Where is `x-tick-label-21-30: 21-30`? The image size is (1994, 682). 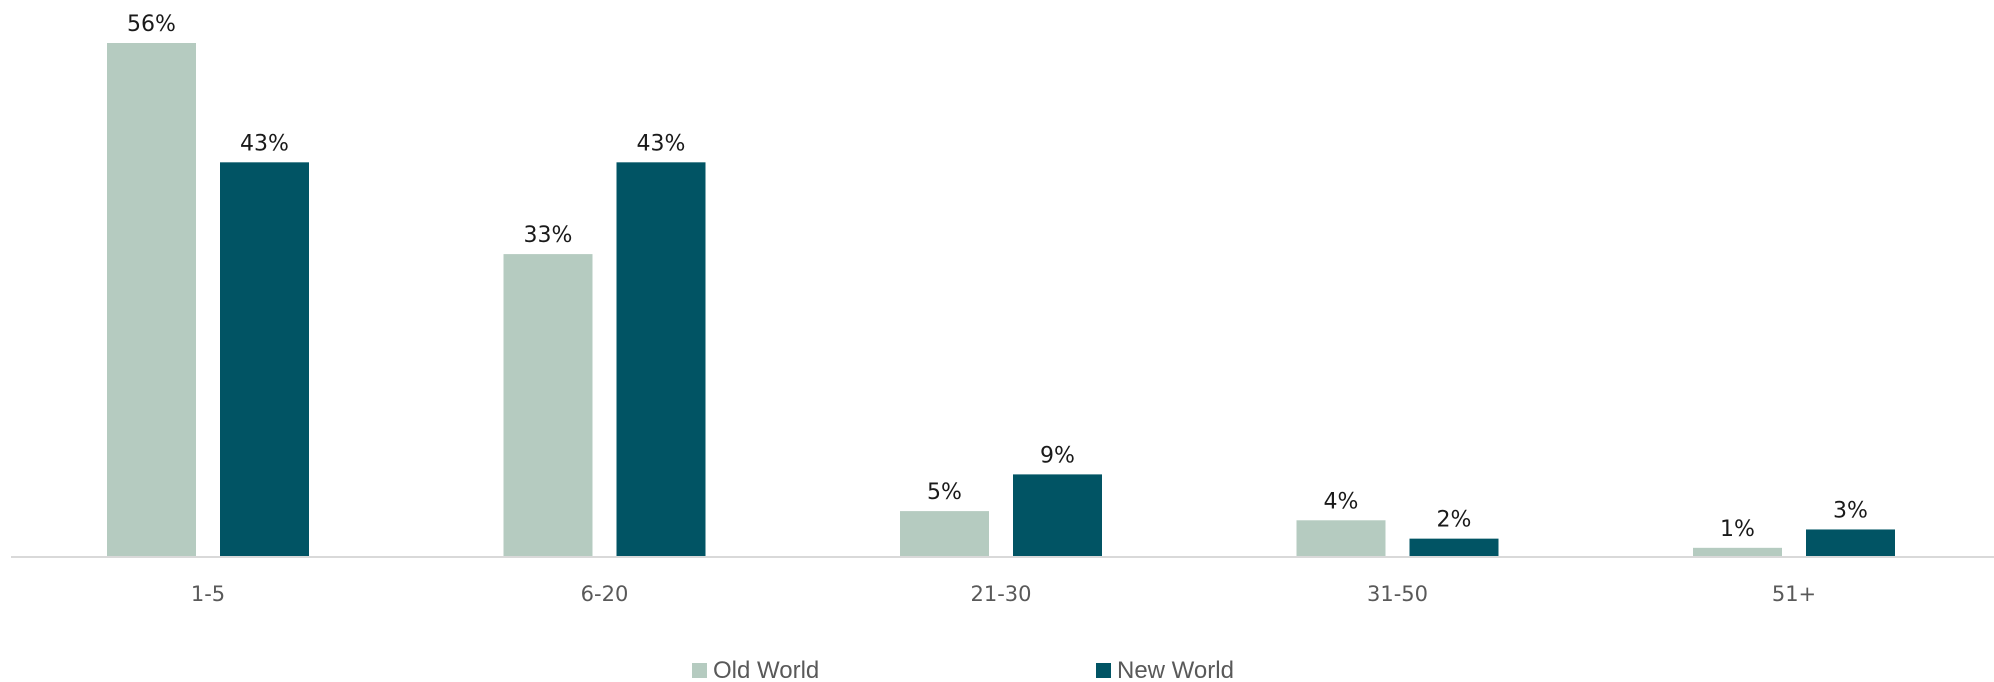 x-tick-label-21-30: 21-30 is located at coordinates (1000, 594).